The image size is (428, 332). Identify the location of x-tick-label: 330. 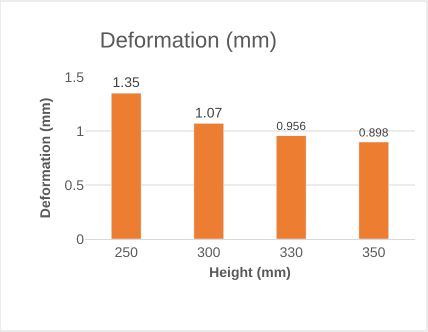
(292, 252).